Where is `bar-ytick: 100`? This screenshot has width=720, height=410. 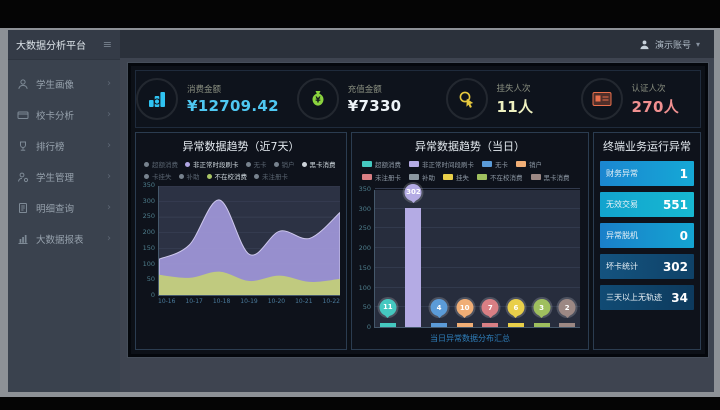 bar-ytick: 100 is located at coordinates (364, 287).